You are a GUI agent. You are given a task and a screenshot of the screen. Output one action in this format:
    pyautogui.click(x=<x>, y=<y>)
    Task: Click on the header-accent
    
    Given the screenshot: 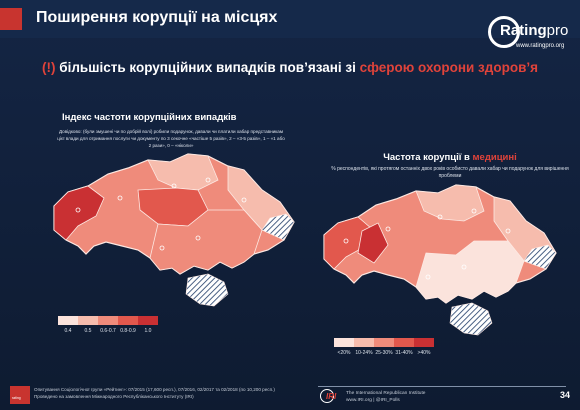 What is the action you would take?
    pyautogui.click(x=11, y=19)
    